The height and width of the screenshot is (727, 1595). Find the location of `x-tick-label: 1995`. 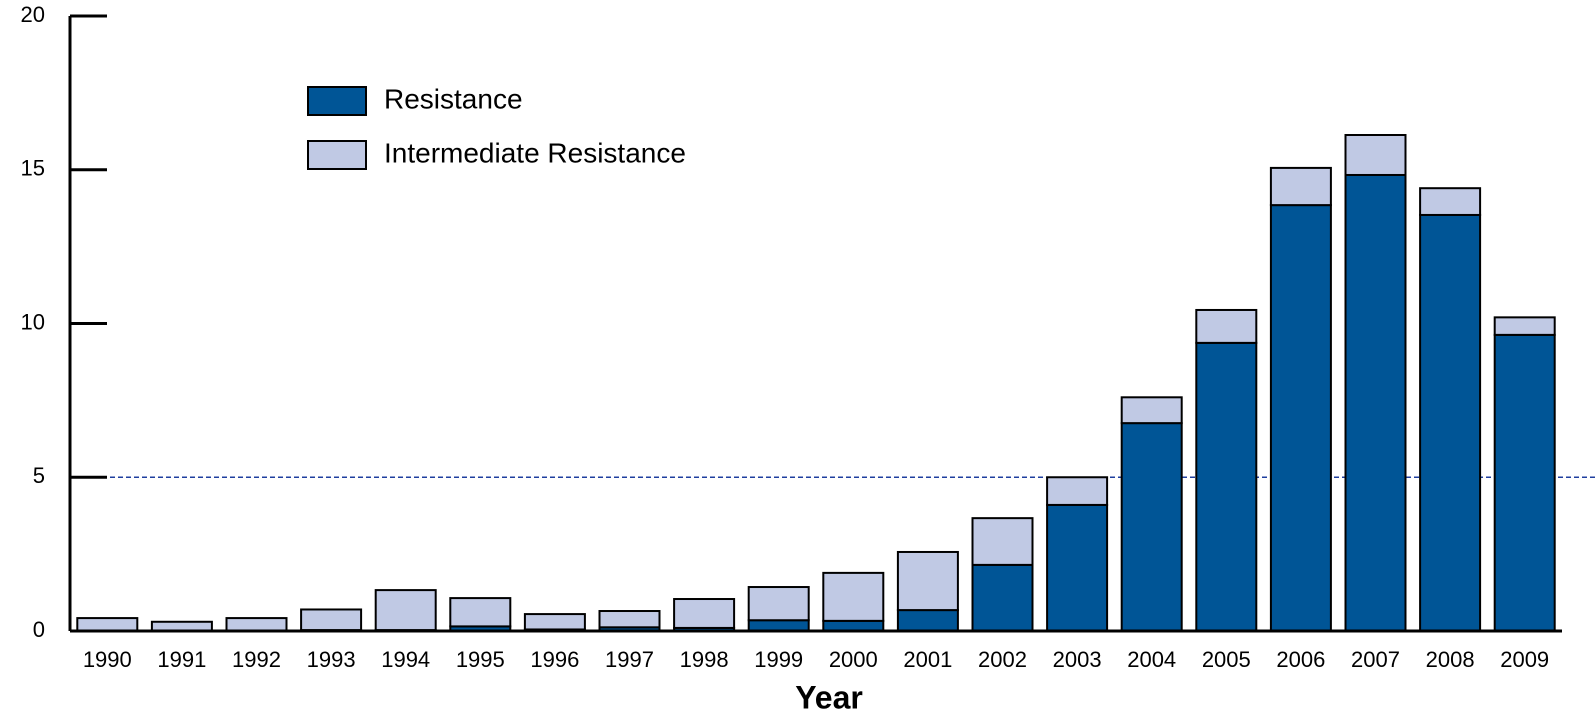

x-tick-label: 1995 is located at coordinates (480, 659).